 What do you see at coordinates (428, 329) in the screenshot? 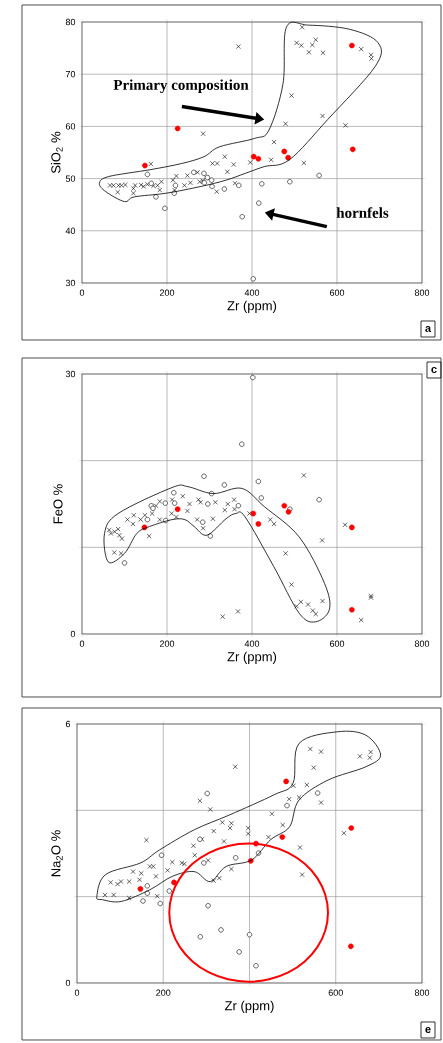
I see `text: a` at bounding box center [428, 329].